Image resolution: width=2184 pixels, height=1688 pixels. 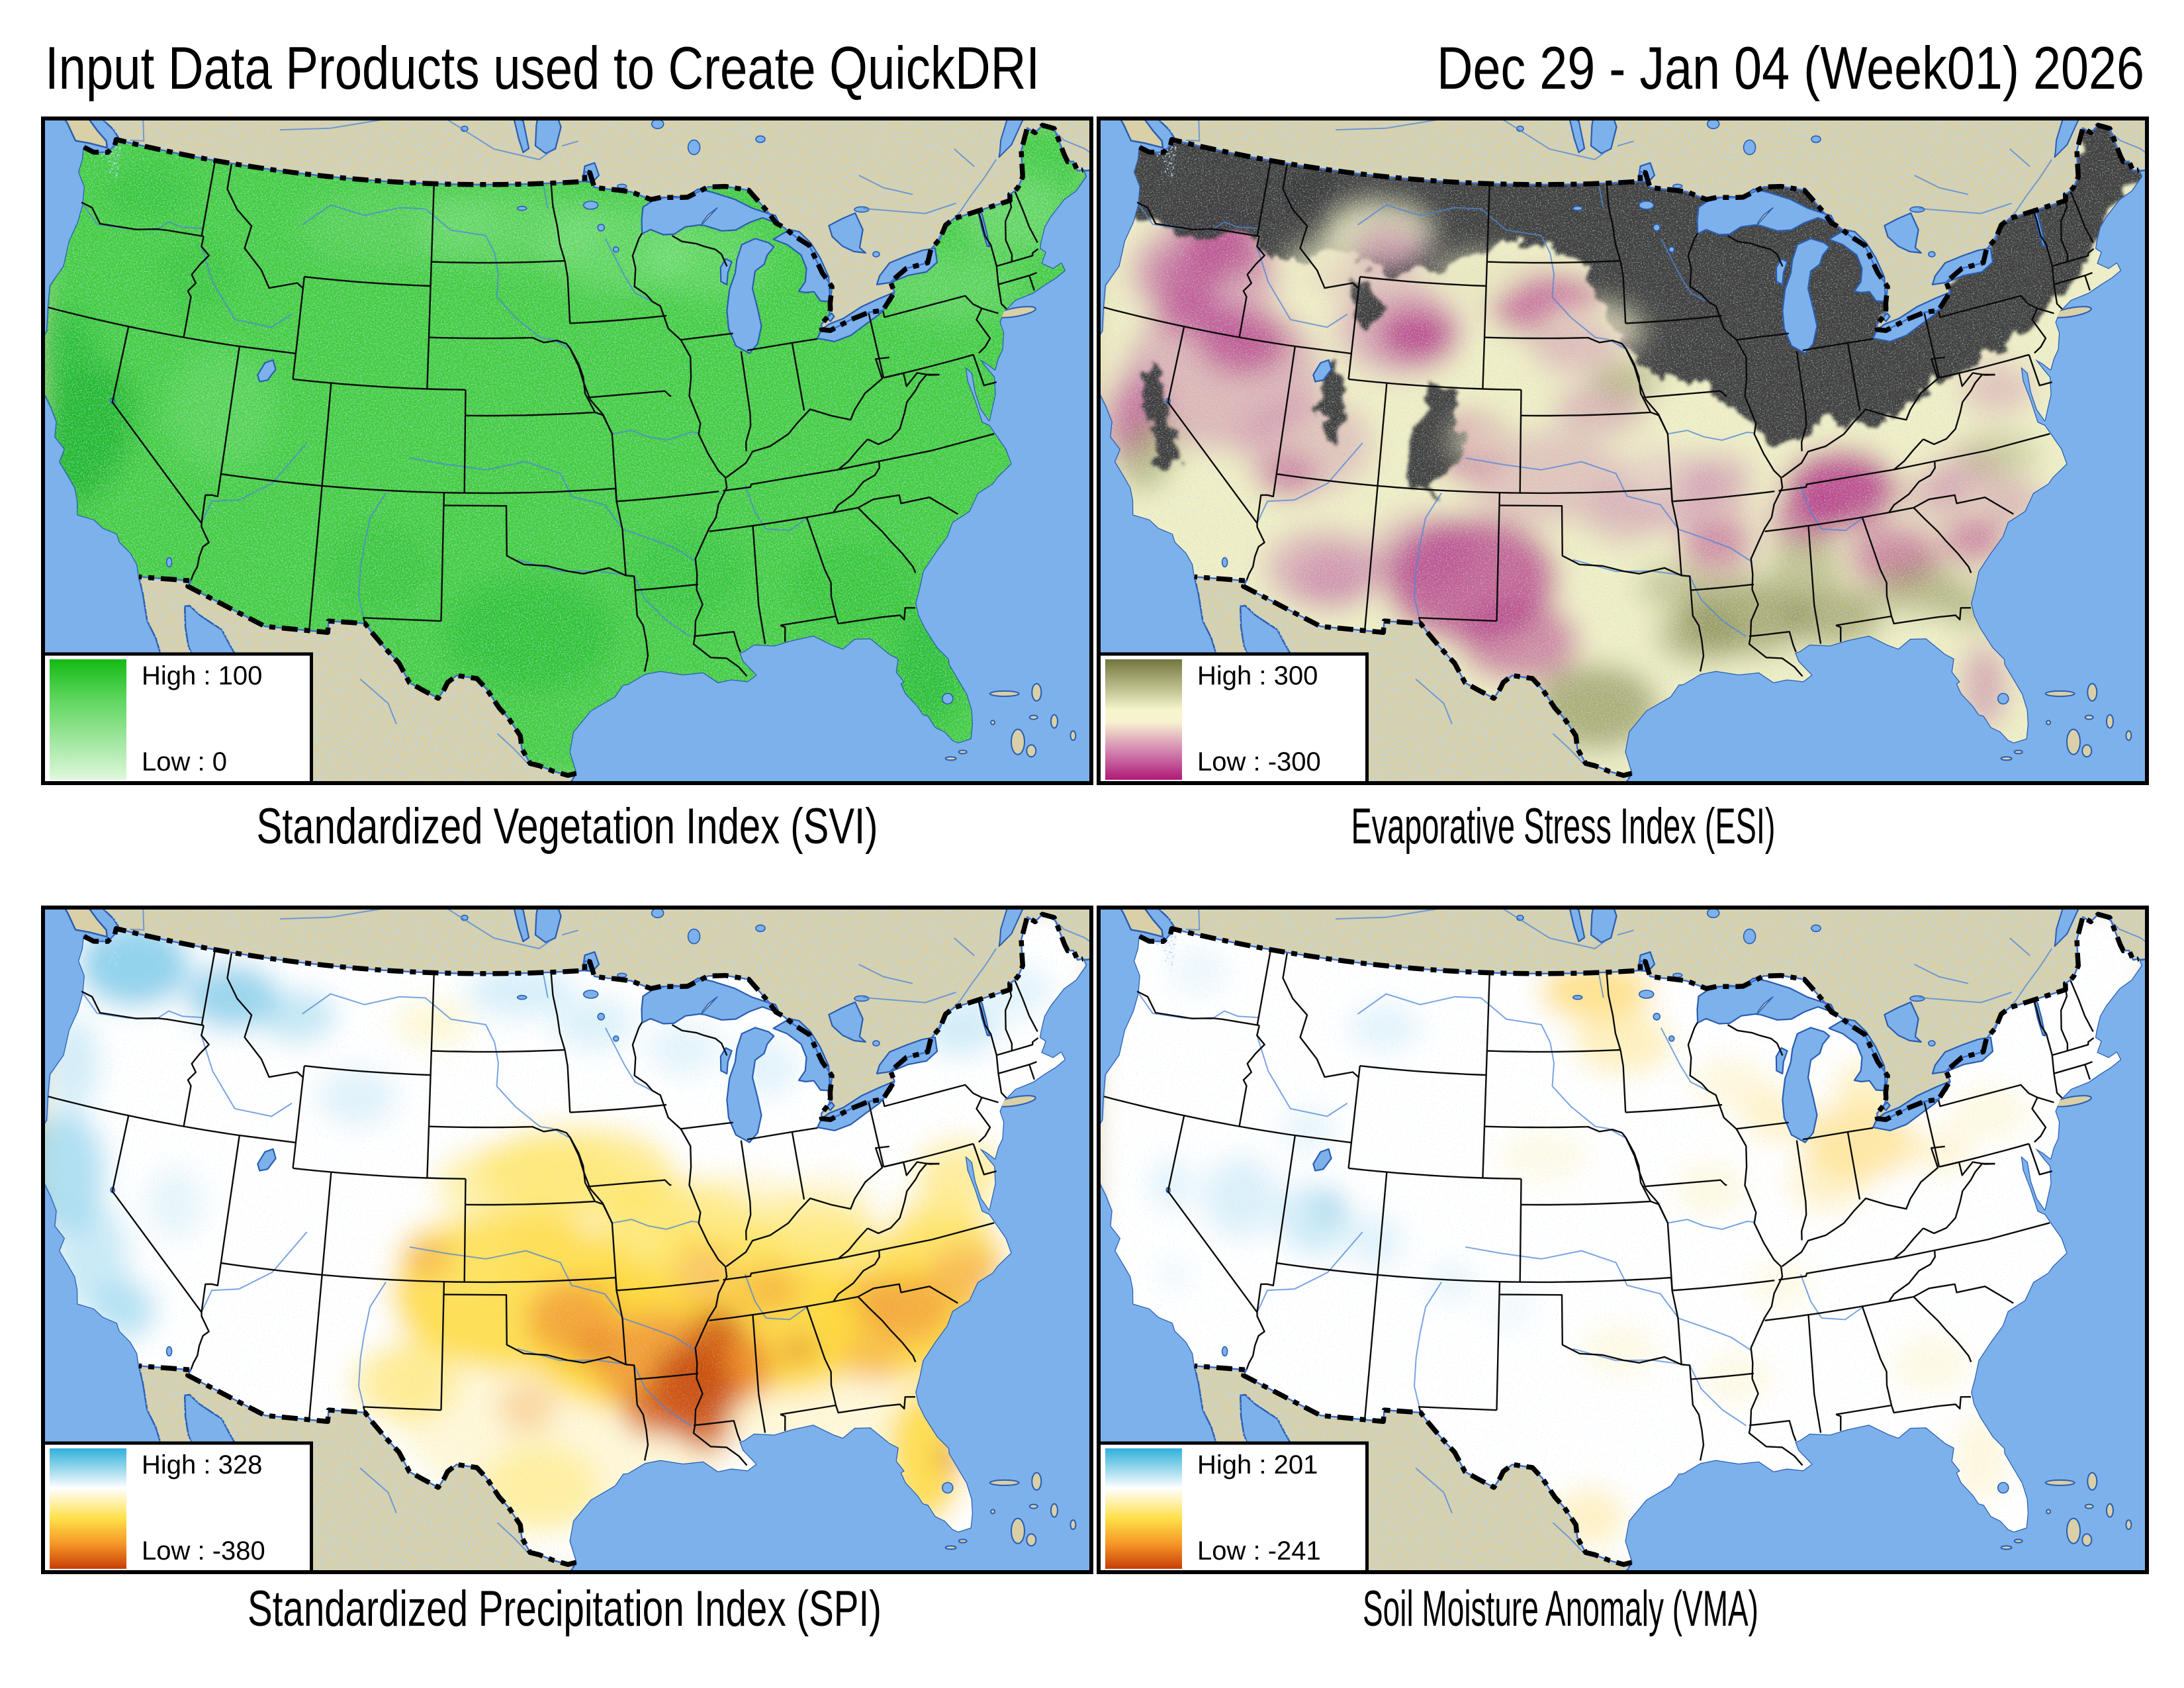 I want to click on svg-text: Low : -300, so click(x=1259, y=761).